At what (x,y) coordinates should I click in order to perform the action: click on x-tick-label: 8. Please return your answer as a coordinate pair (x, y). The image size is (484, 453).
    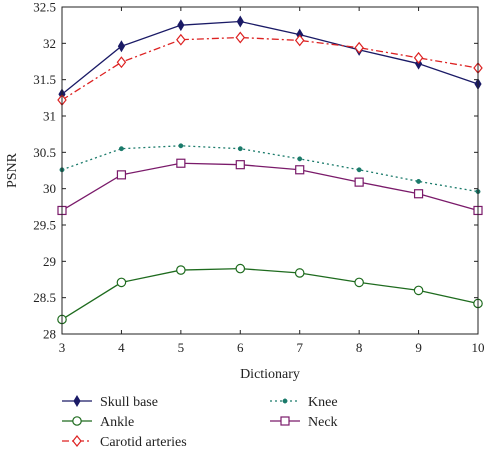
    Looking at the image, I should click on (359, 347).